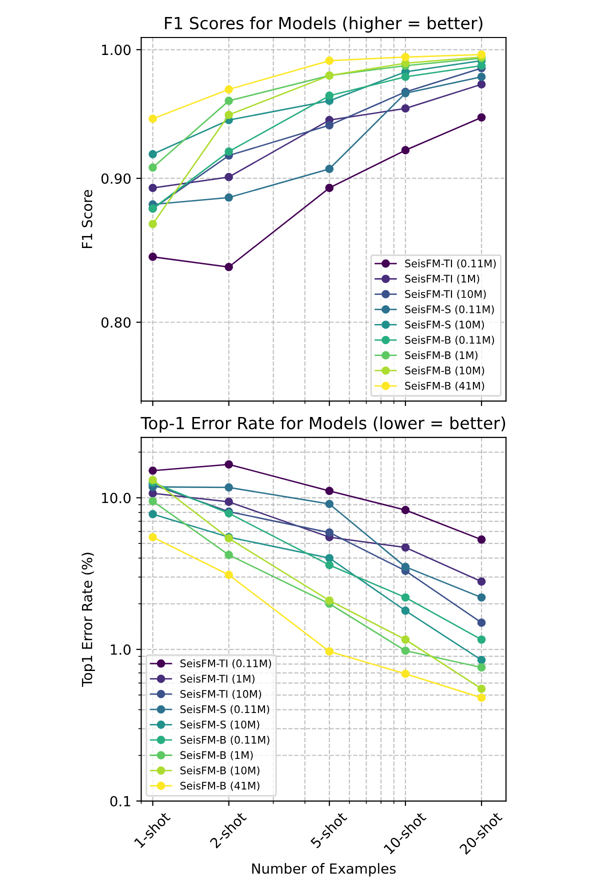  Describe the element at coordinates (116, 178) in the screenshot. I see `y-tick-label: 0.90` at that location.